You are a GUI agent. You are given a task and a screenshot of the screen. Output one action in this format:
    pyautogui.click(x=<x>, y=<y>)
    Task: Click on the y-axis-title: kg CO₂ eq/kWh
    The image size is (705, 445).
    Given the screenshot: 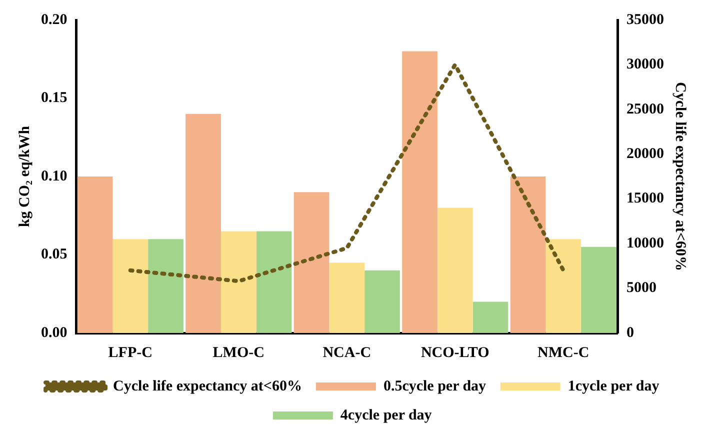 What is the action you would take?
    pyautogui.click(x=24, y=176)
    